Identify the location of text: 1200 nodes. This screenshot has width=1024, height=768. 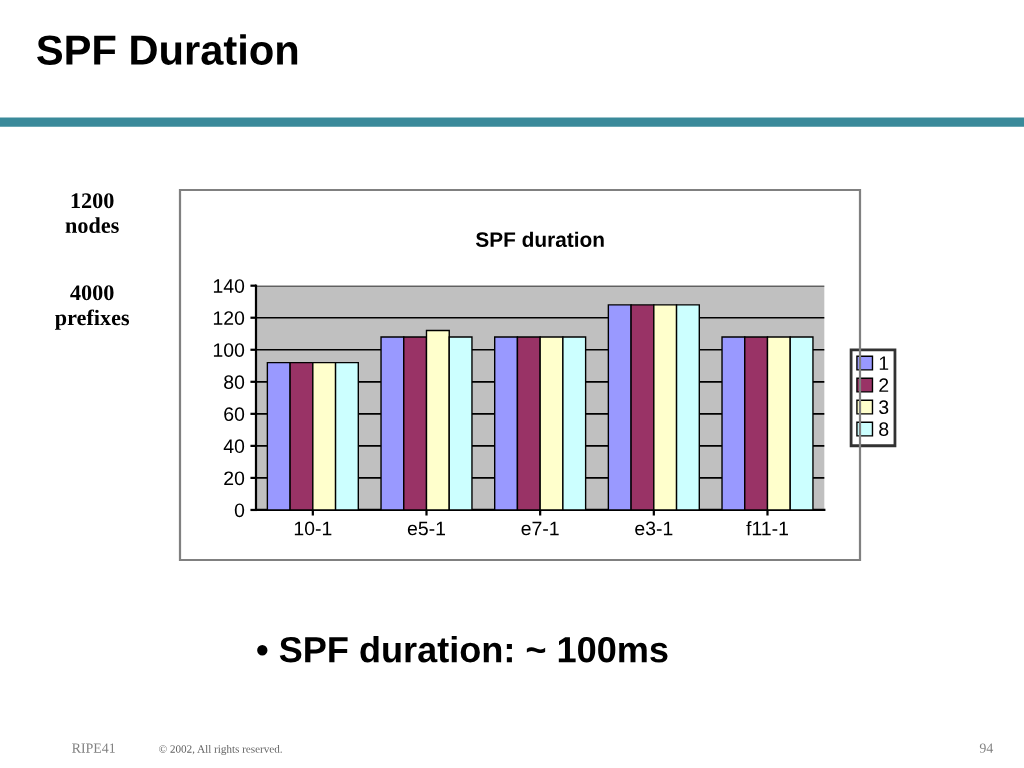
(92, 213).